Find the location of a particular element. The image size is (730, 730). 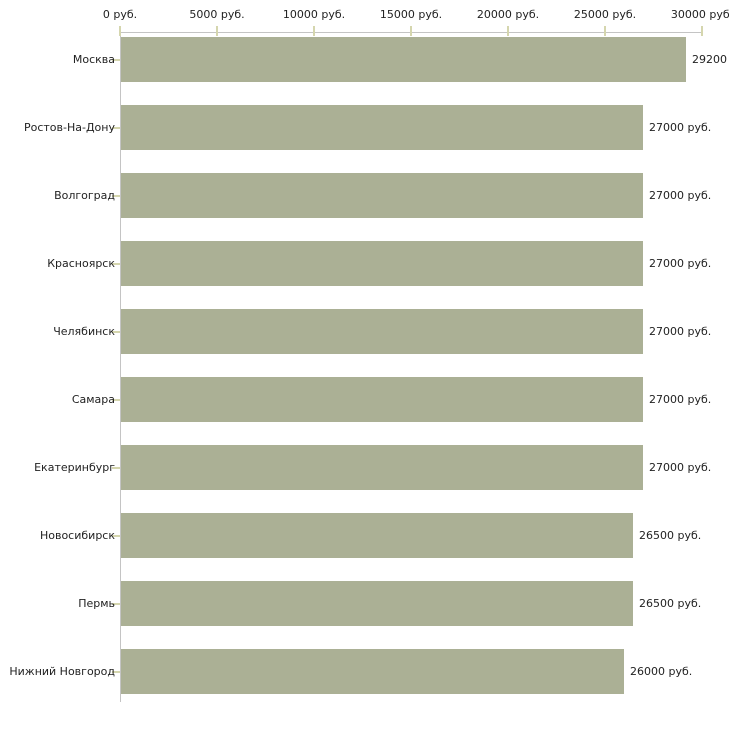

y-axis-line is located at coordinates (120, 367).